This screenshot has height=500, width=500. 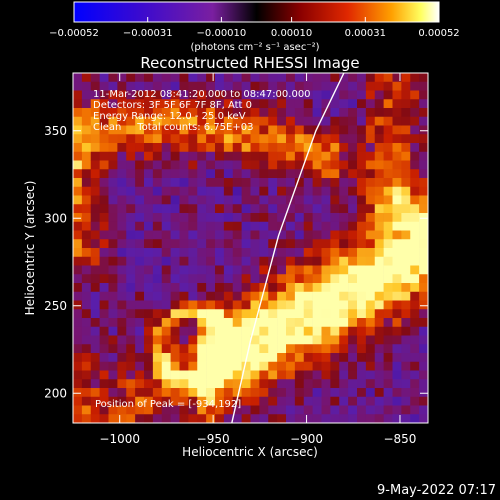 What do you see at coordinates (249, 63) in the screenshot?
I see `chart-title: Reconstructed RHESSI Image` at bounding box center [249, 63].